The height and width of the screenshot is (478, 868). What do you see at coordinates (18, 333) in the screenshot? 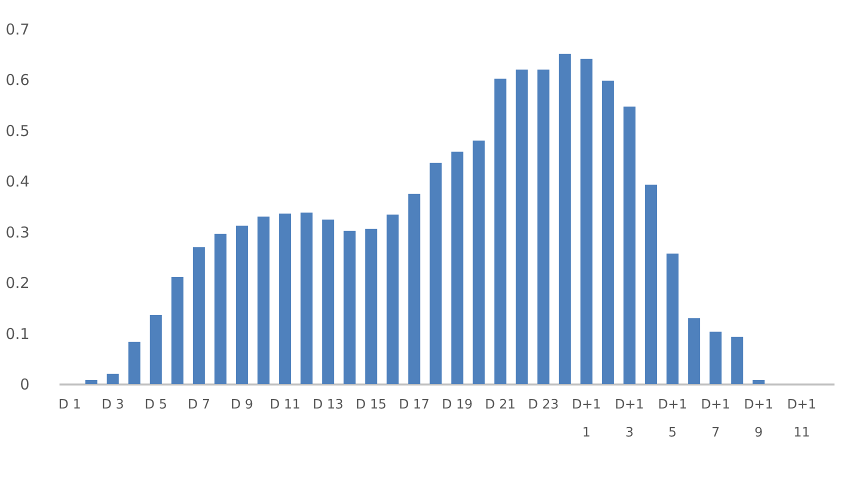
I see `y-tick-label: 0.1` at bounding box center [18, 333].